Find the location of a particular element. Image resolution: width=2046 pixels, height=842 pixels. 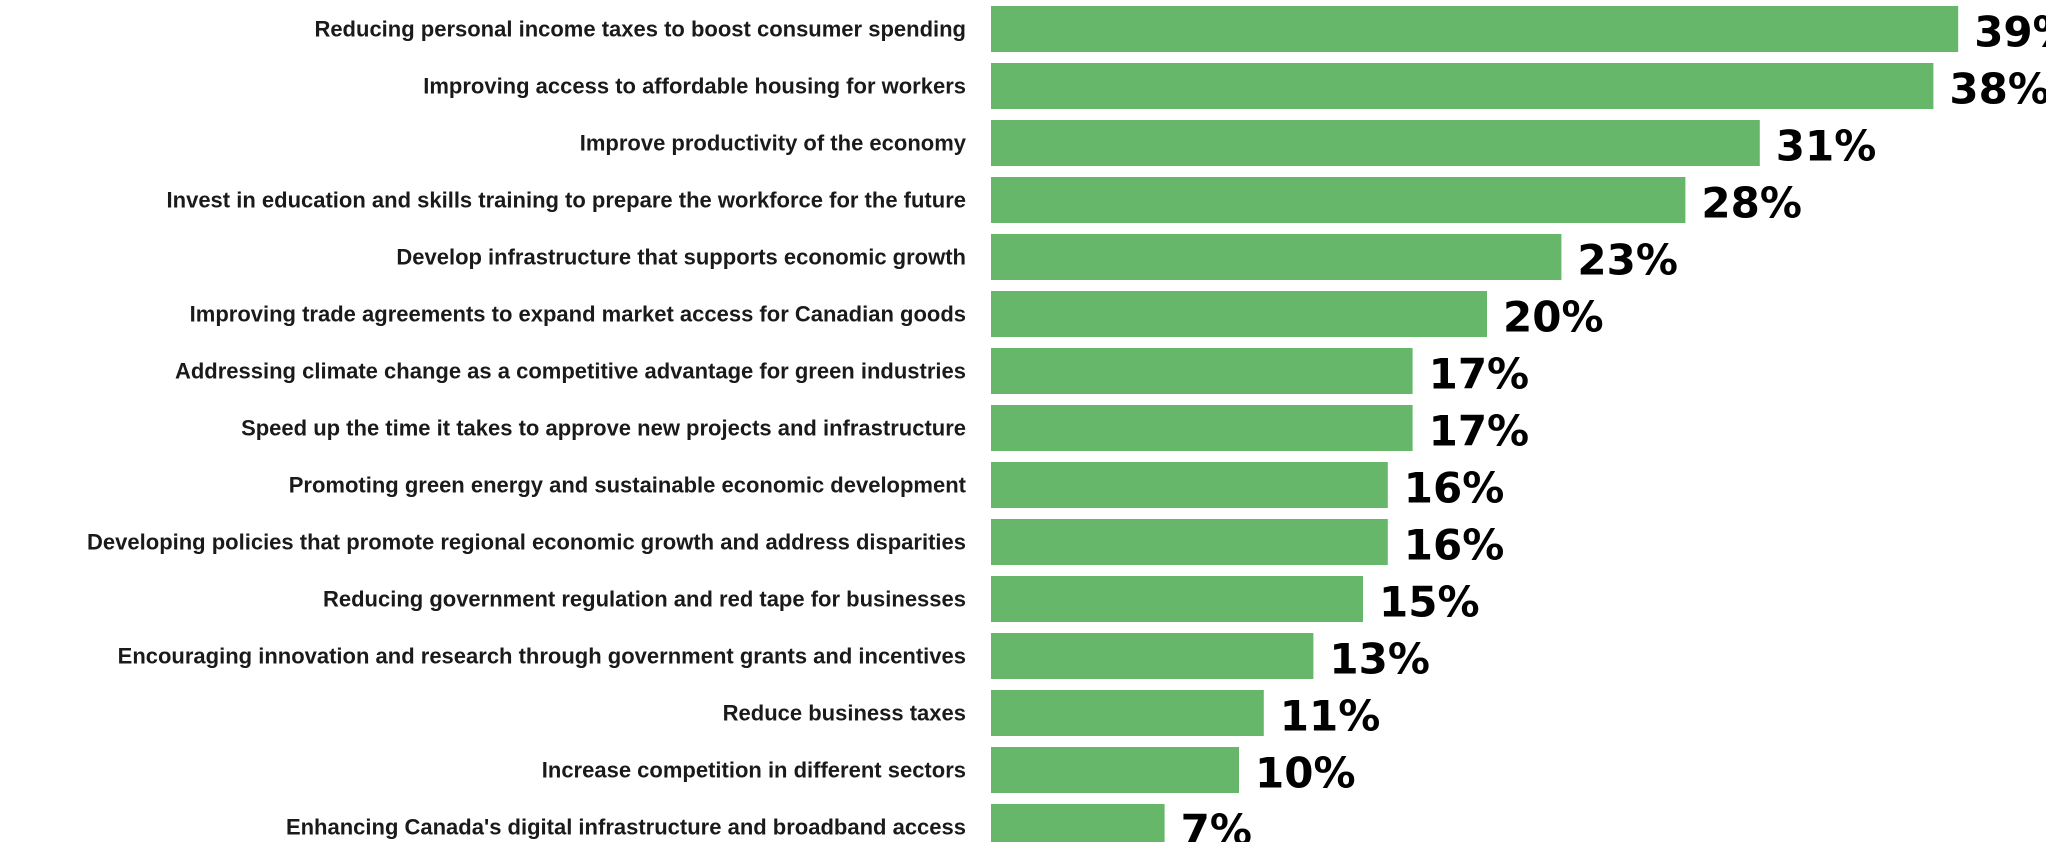

value-label: 7% is located at coordinates (1216, 824).